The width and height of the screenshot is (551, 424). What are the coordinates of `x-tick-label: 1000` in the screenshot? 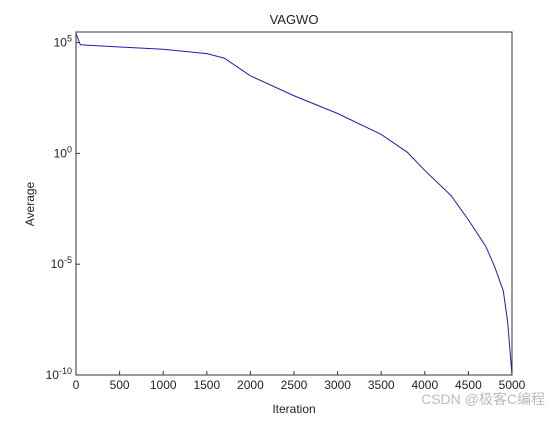 It's located at (163, 385).